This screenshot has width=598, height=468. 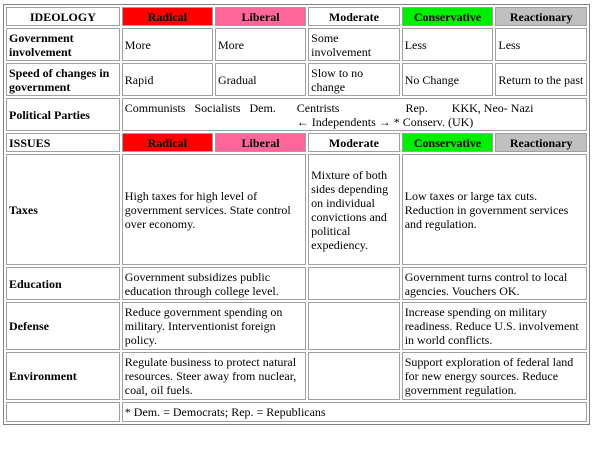 I want to click on speed-liberal: Gradual, so click(x=260, y=79).